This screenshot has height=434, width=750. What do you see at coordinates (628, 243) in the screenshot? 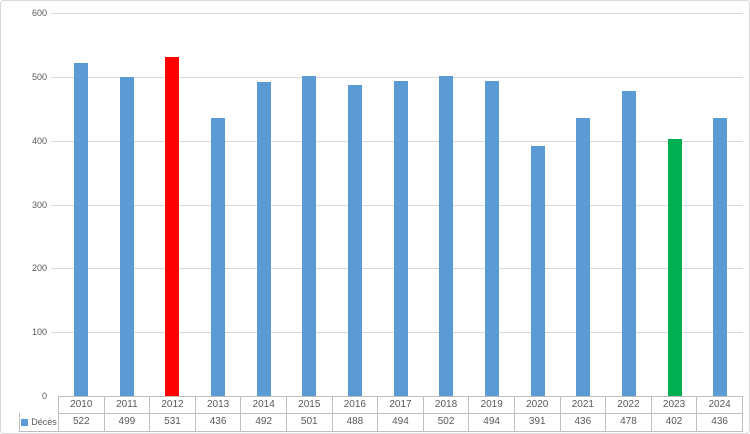
I see `bar-2022` at bounding box center [628, 243].